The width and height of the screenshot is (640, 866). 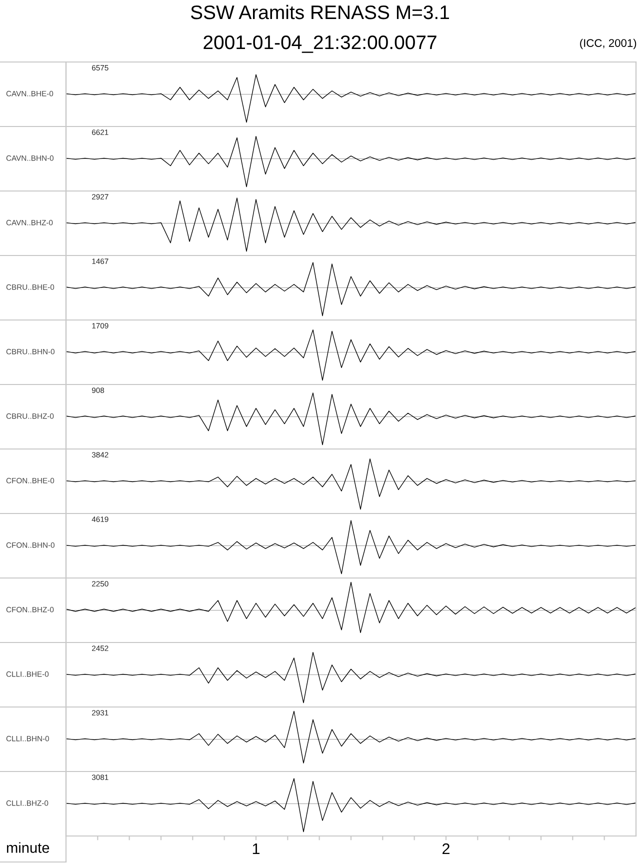 What do you see at coordinates (319, 12) in the screenshot?
I see `chart-title: SSW Aramits RENASS M=3.1` at bounding box center [319, 12].